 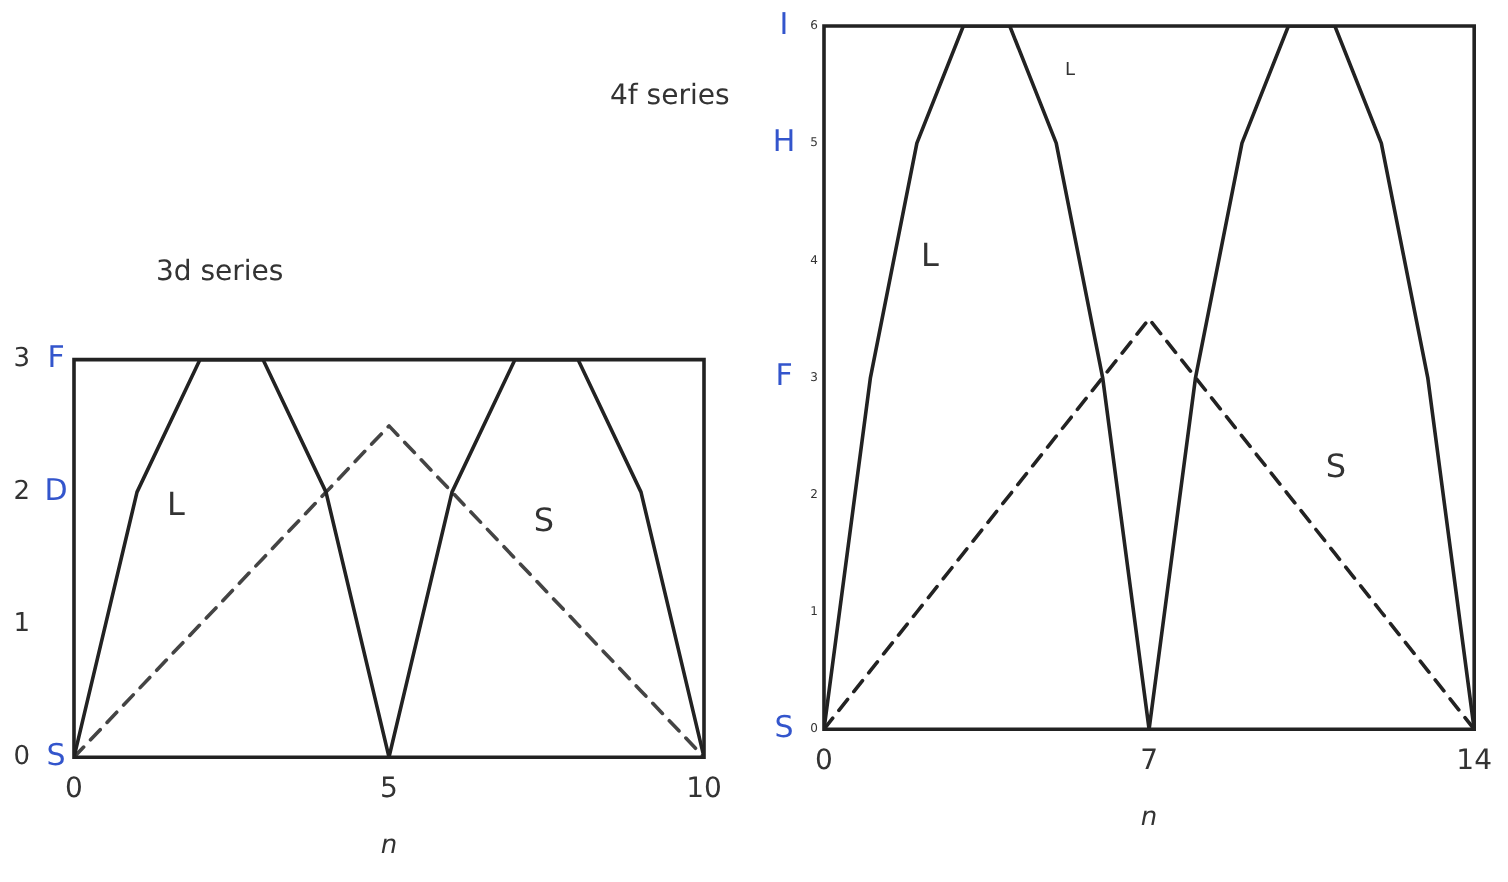 What do you see at coordinates (704, 789) in the screenshot?
I see `x-tick-label: 10` at bounding box center [704, 789].